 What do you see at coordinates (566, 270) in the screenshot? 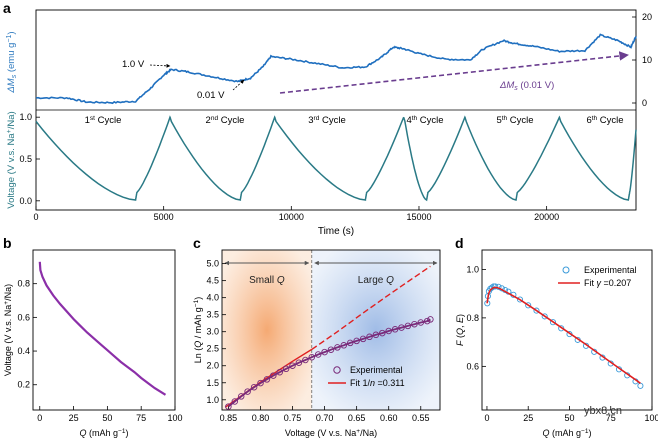
I see `d-legend-exp-marker` at bounding box center [566, 270].